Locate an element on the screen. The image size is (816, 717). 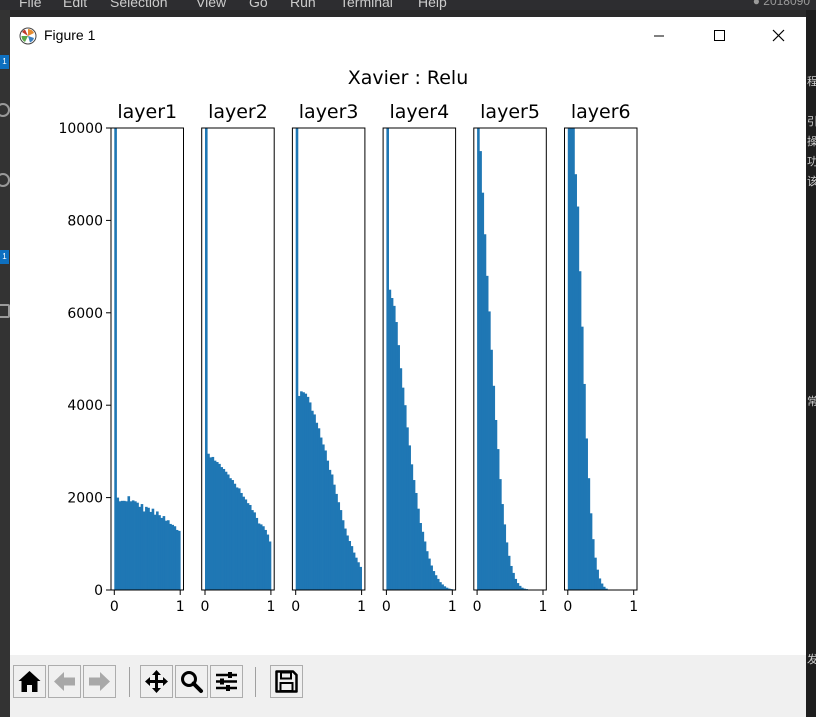
magnifier-icon is located at coordinates (192, 682).